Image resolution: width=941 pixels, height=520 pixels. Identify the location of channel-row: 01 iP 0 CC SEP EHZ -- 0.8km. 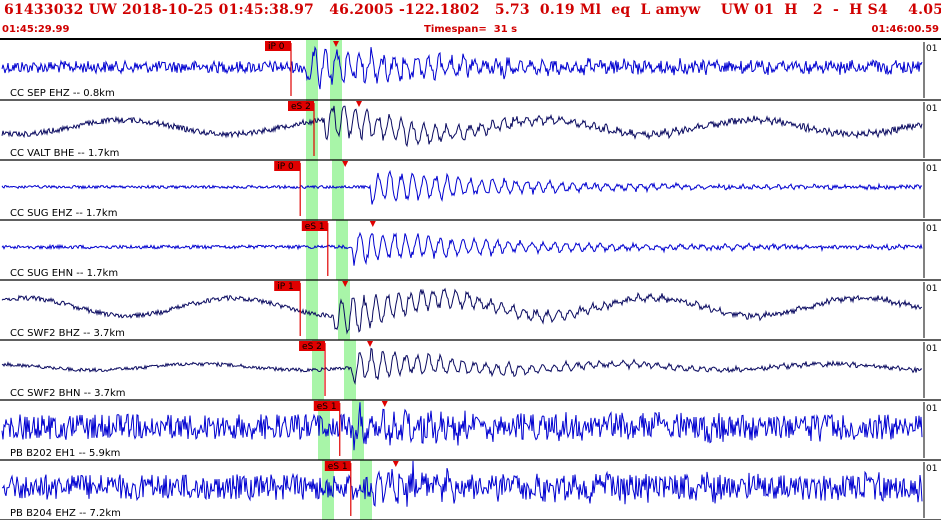
(470, 71).